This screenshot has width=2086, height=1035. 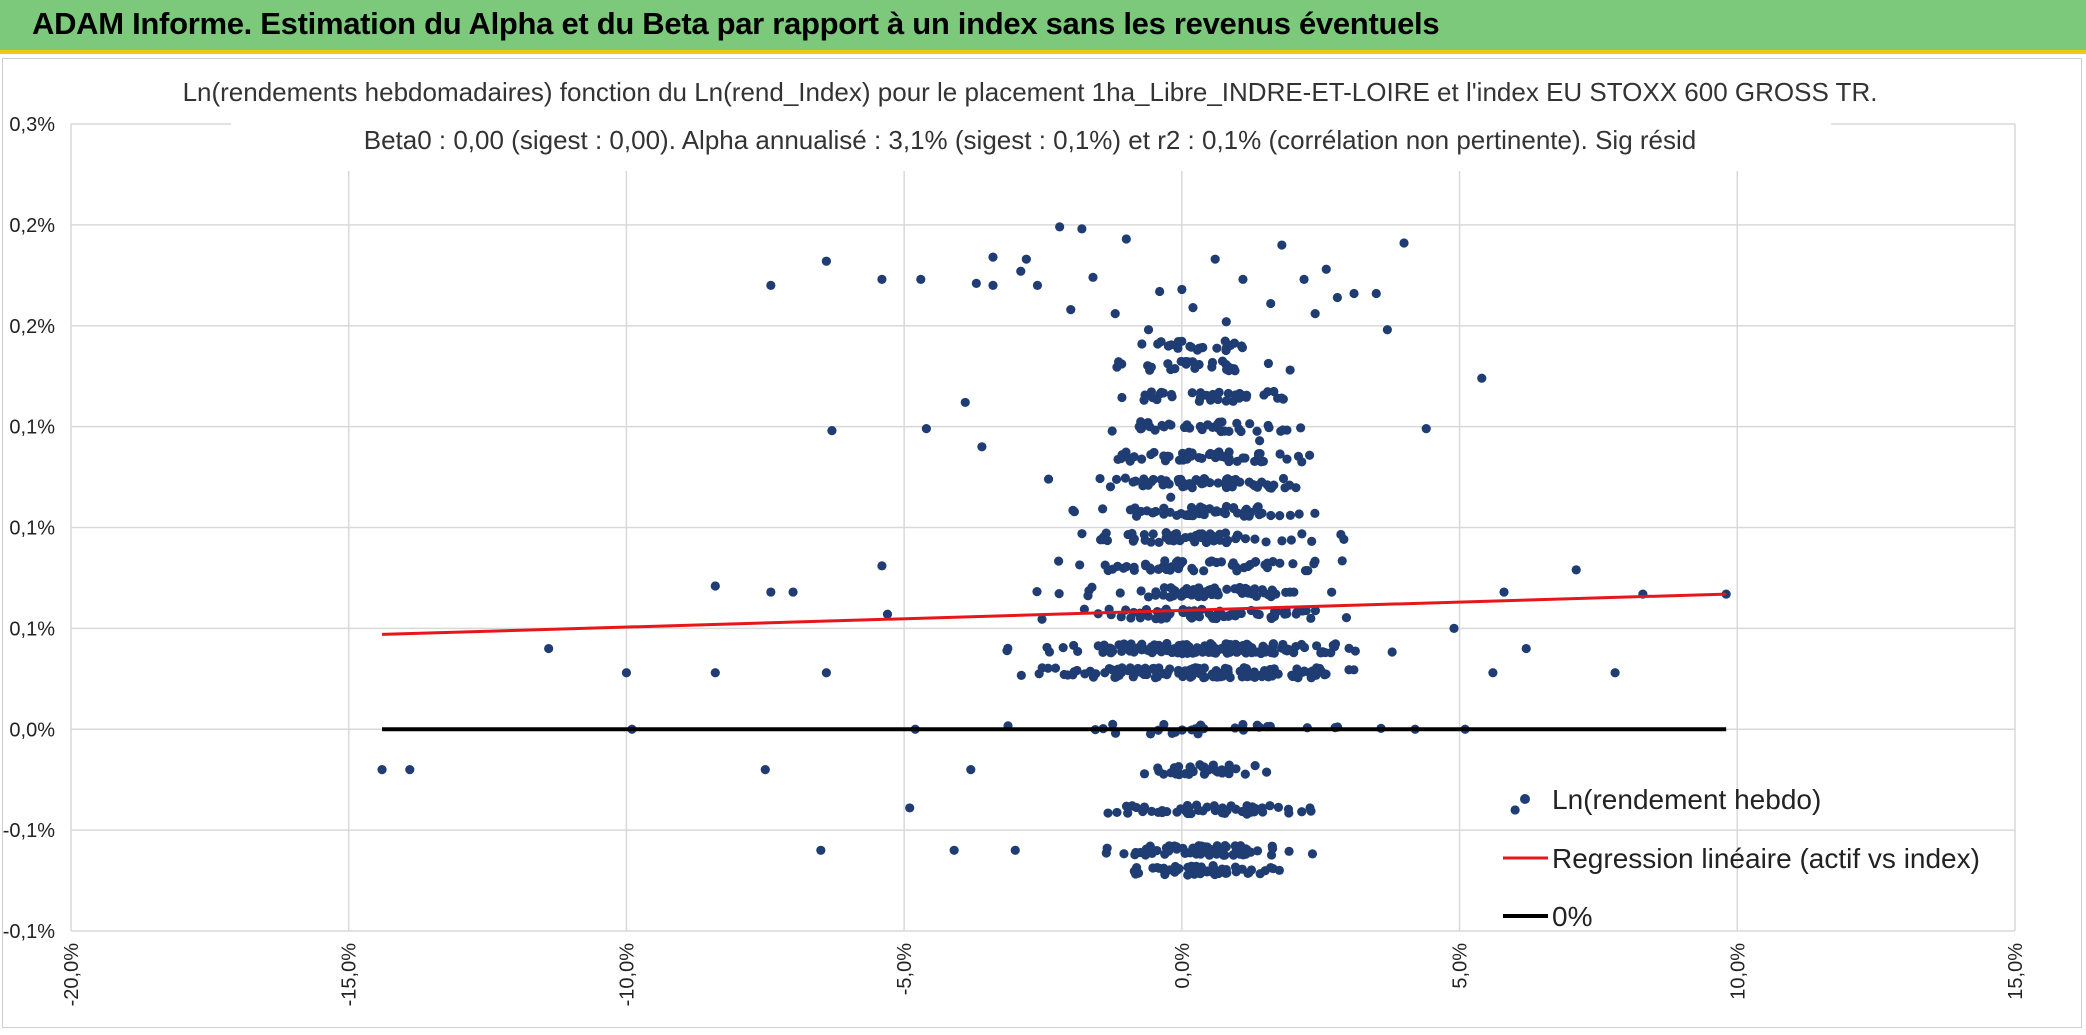 What do you see at coordinates (350, 975) in the screenshot?
I see `x-tick-label: -15,0%` at bounding box center [350, 975].